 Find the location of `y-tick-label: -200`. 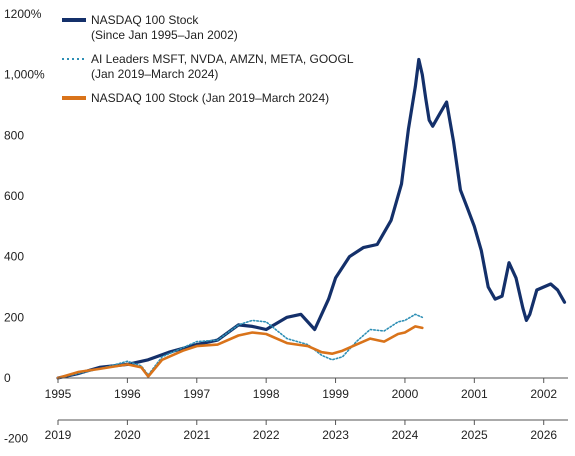

y-tick-label: -200 is located at coordinates (16, 439).